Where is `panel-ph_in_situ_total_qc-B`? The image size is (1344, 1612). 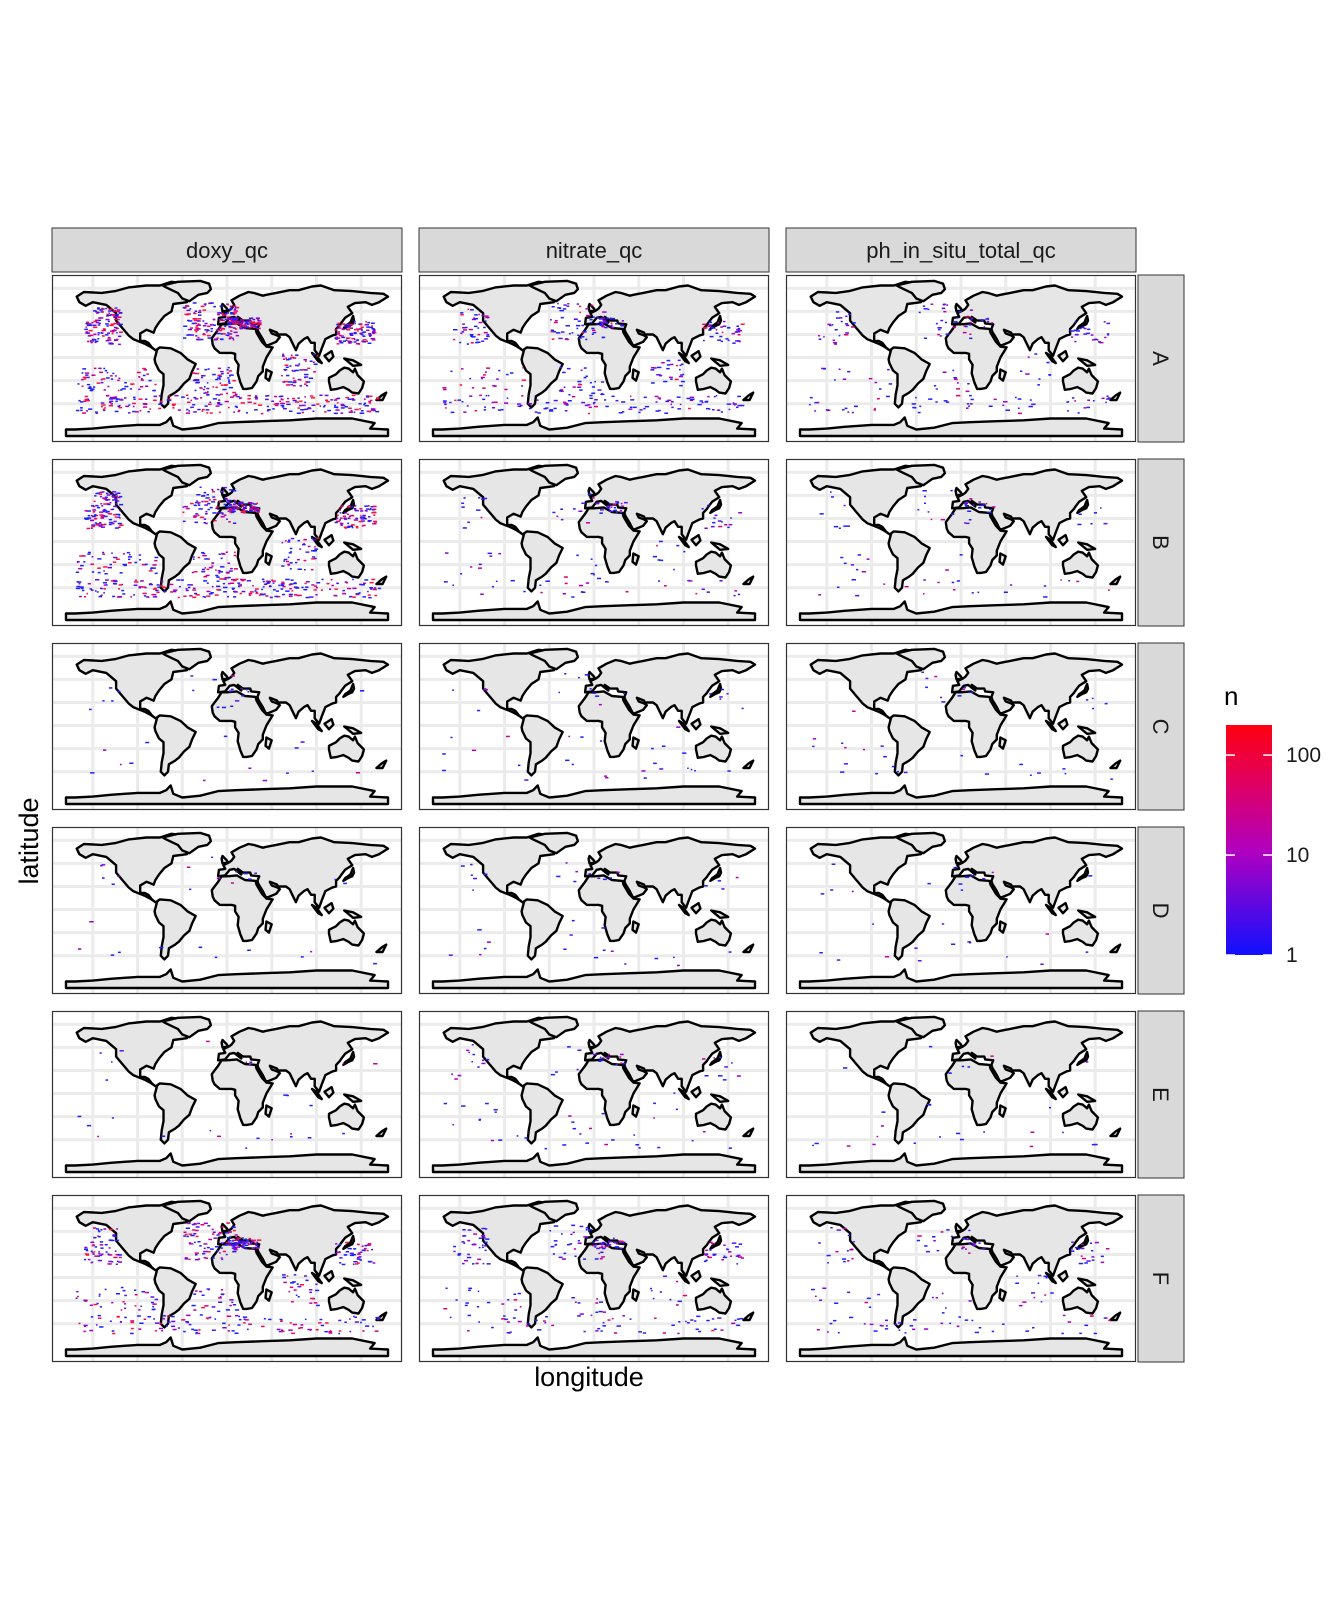 panel-ph_in_situ_total_qc-B is located at coordinates (961, 542).